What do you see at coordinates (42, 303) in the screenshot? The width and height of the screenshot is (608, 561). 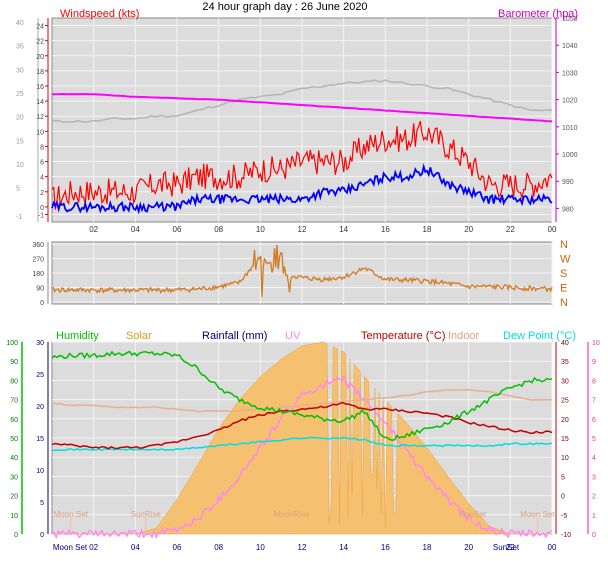 I see `direction-tick-label: 0` at bounding box center [42, 303].